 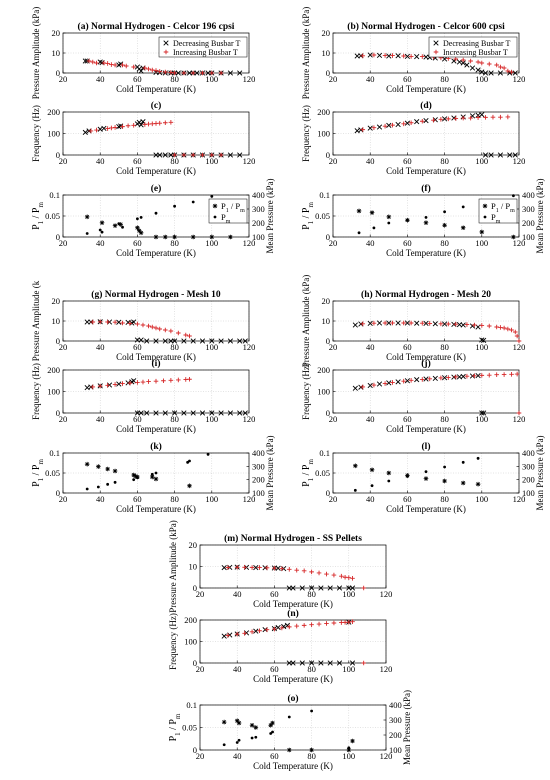 I want to click on panel-title: (d), so click(x=426, y=105).